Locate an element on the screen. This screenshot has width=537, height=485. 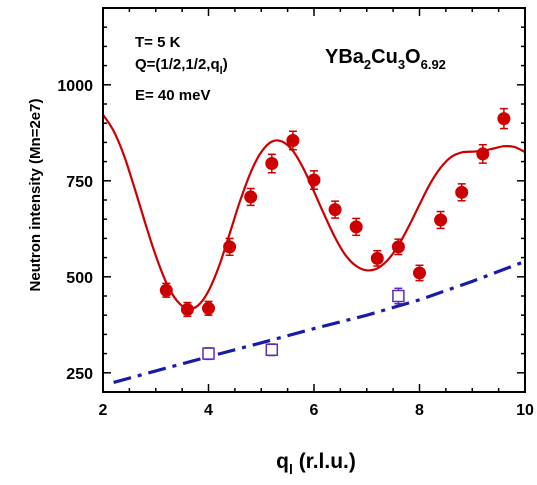
formula-part: O is located at coordinates (413, 57).